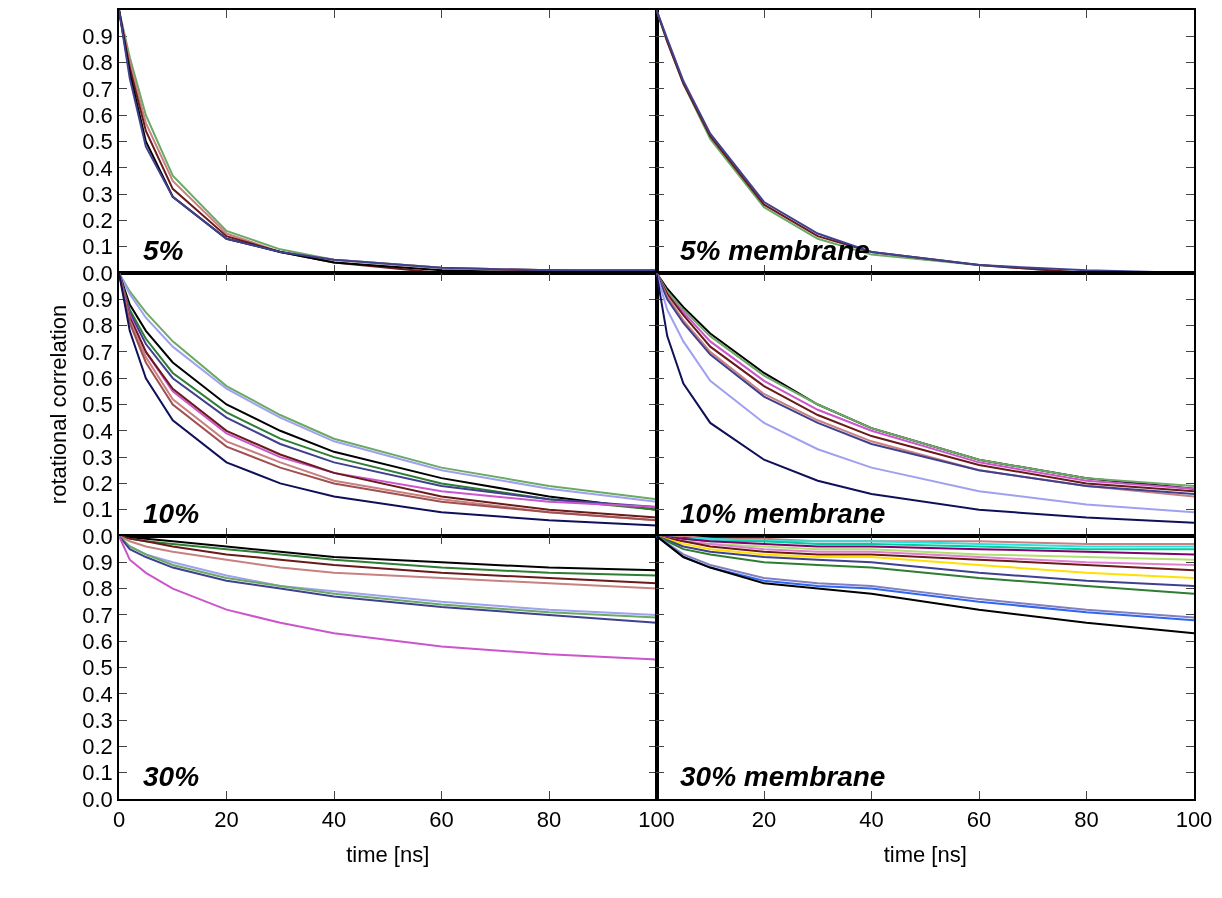 The width and height of the screenshot is (1222, 898). What do you see at coordinates (171, 513) in the screenshot?
I see `annotation: 10%` at bounding box center [171, 513].